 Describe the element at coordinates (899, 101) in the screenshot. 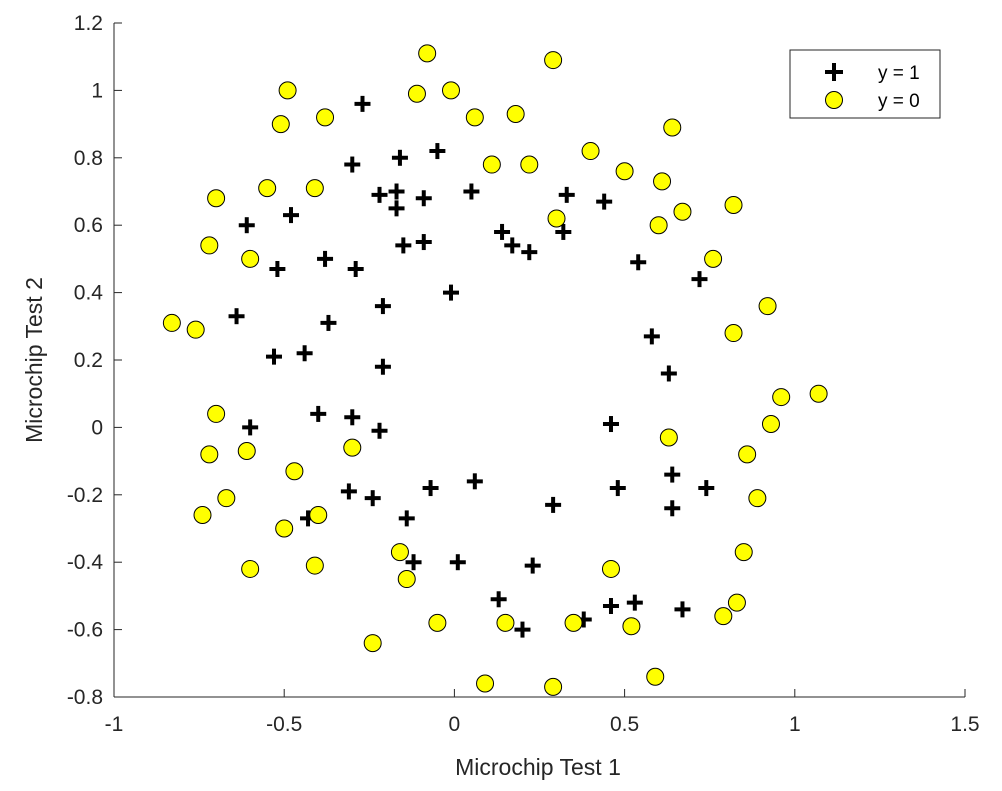

I see `legend-label-negative: y = 0` at that location.